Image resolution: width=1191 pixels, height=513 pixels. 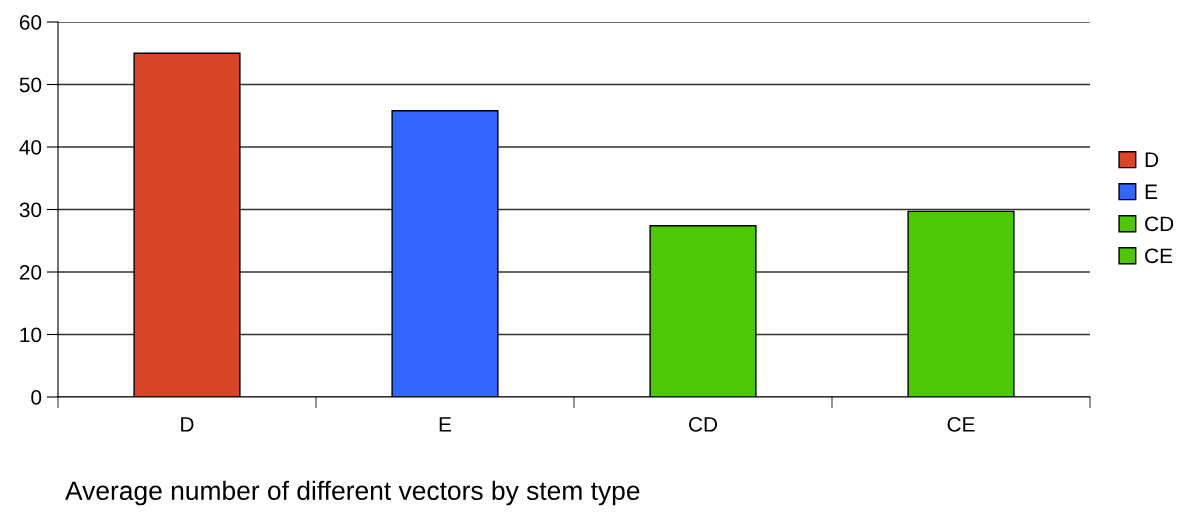 What do you see at coordinates (352, 493) in the screenshot?
I see `text: Average number of different vectors by stem type` at bounding box center [352, 493].